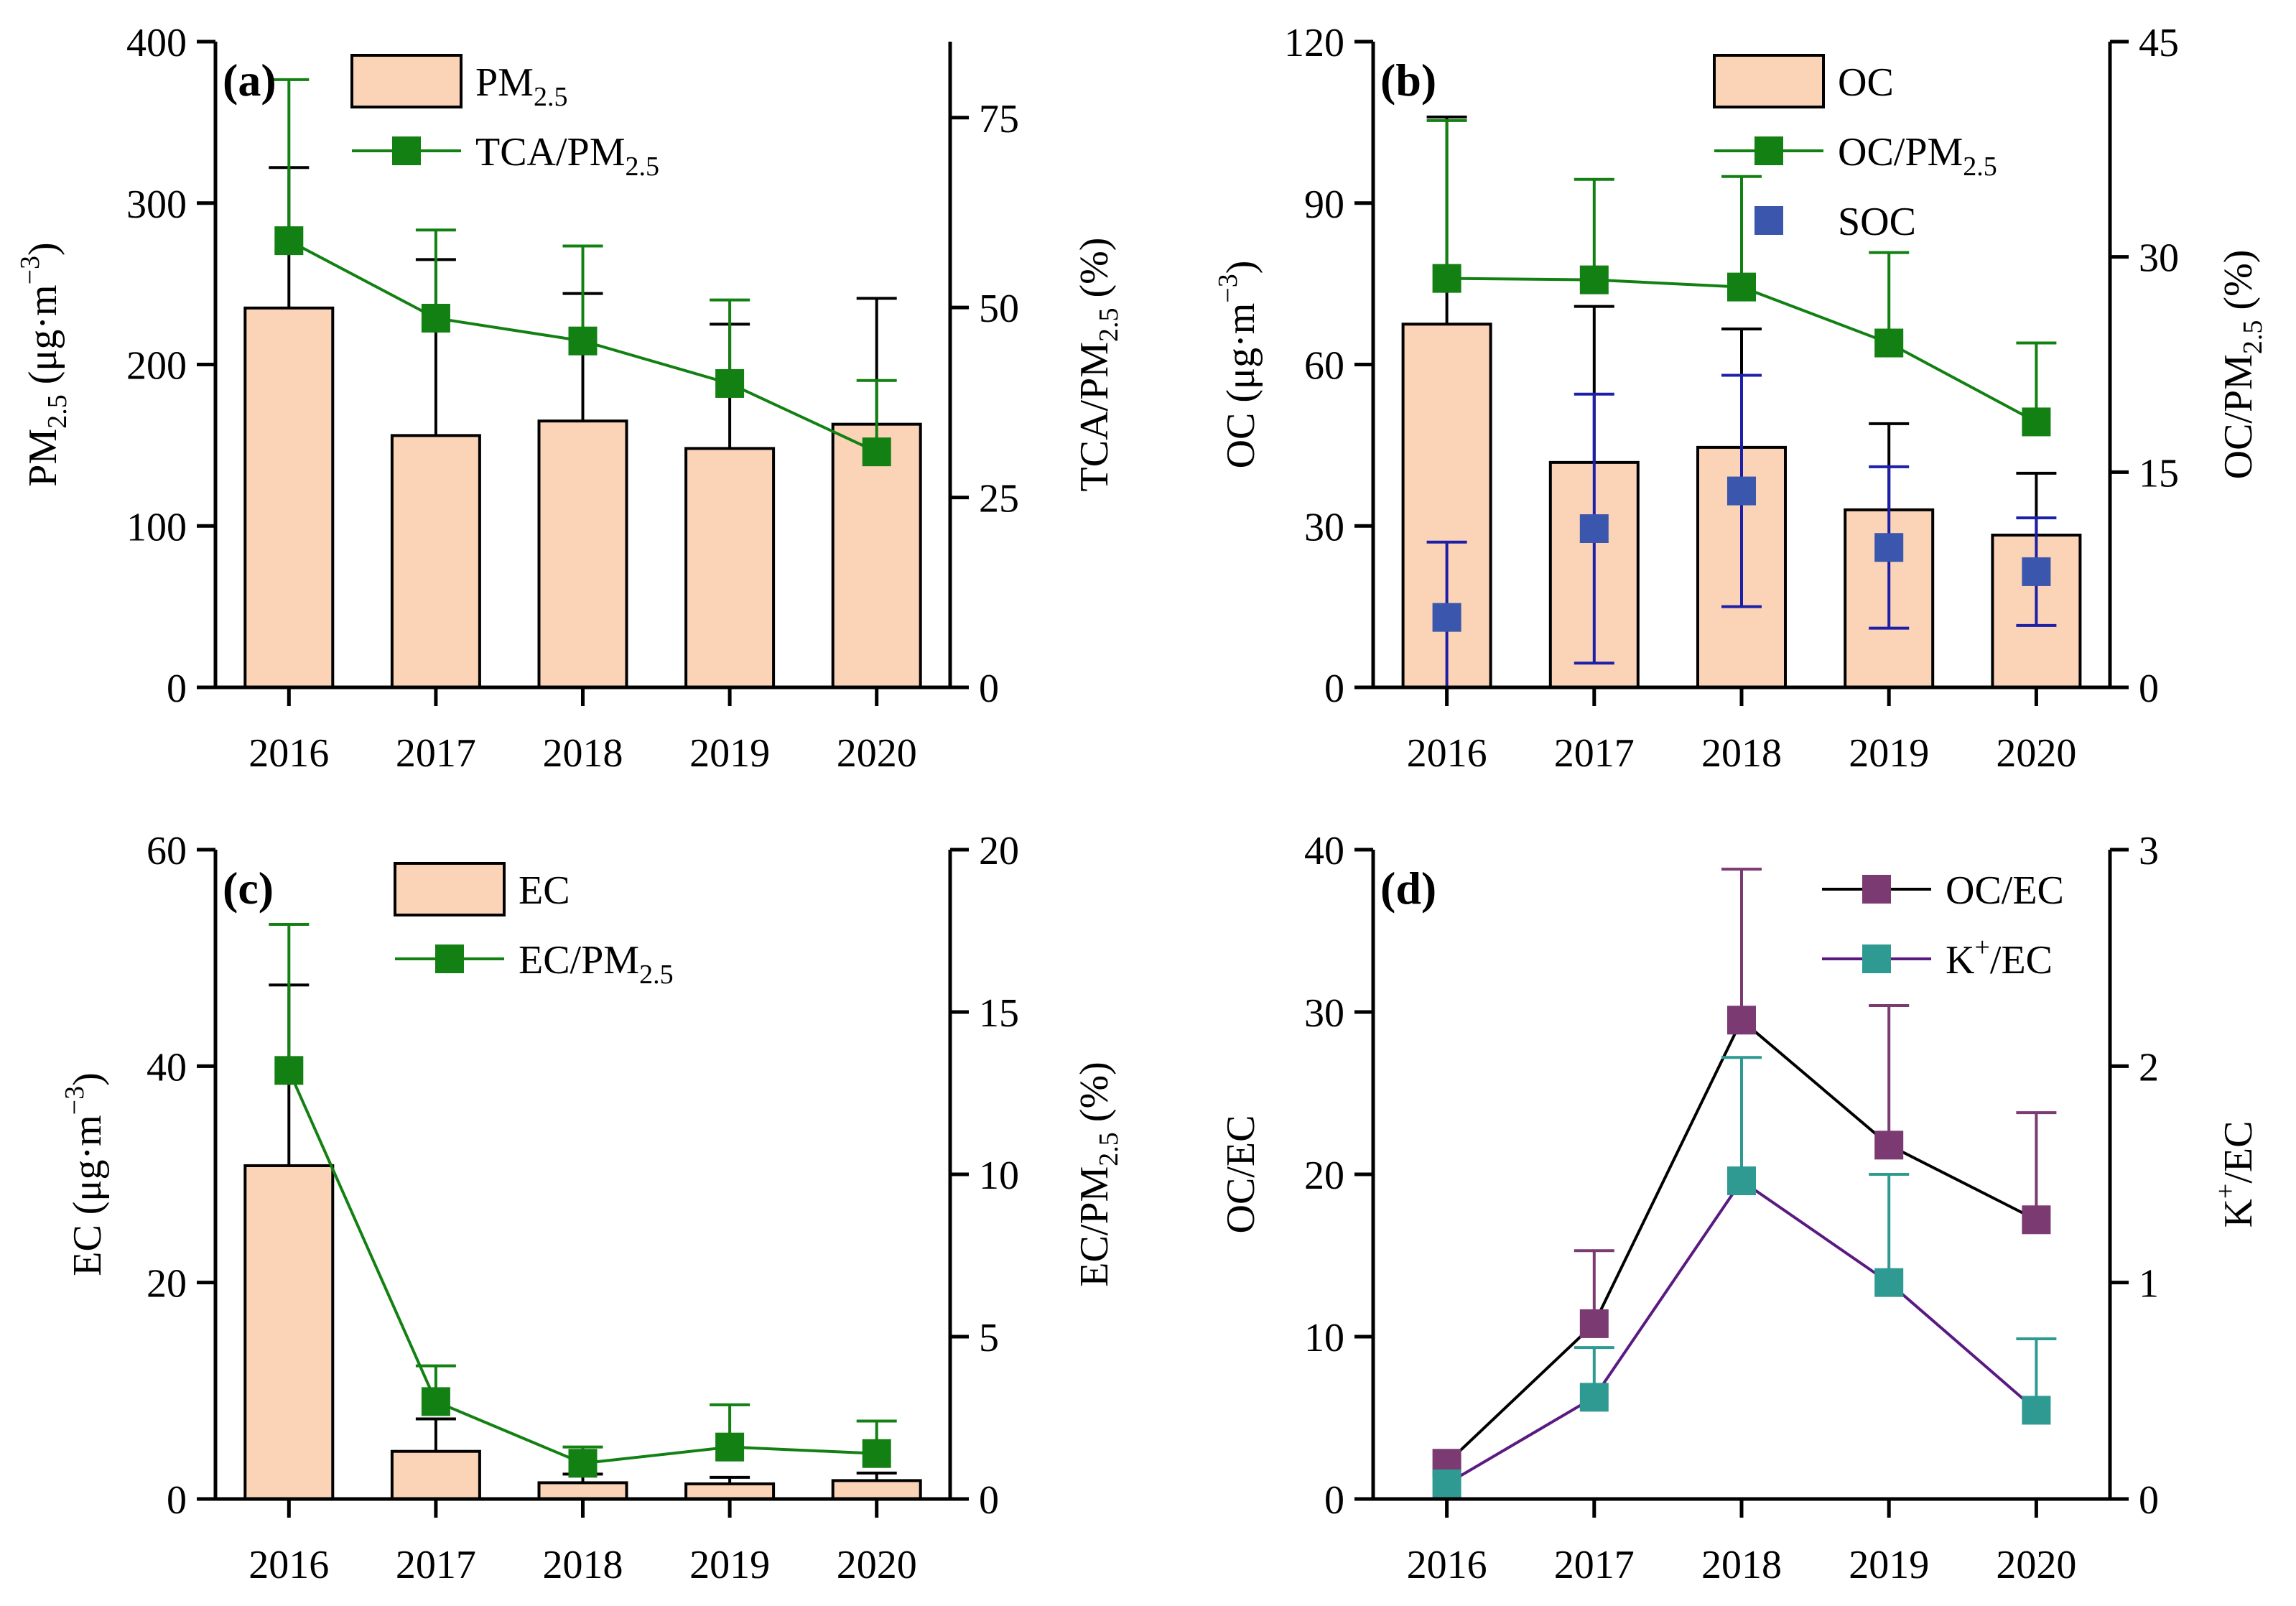 The width and height of the screenshot is (2296, 1606). I want to click on right-axis-title: EC/PM2.5 (%), so click(1098, 1174).